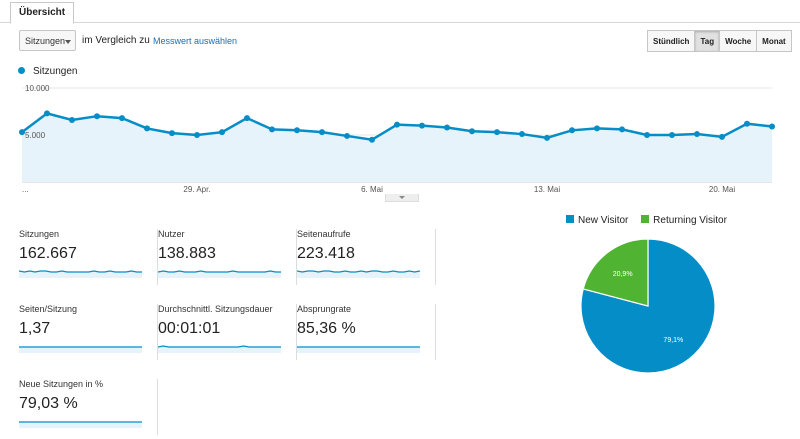 The height and width of the screenshot is (439, 800). Describe the element at coordinates (738, 41) in the screenshot. I see `week-button: Woche` at that location.